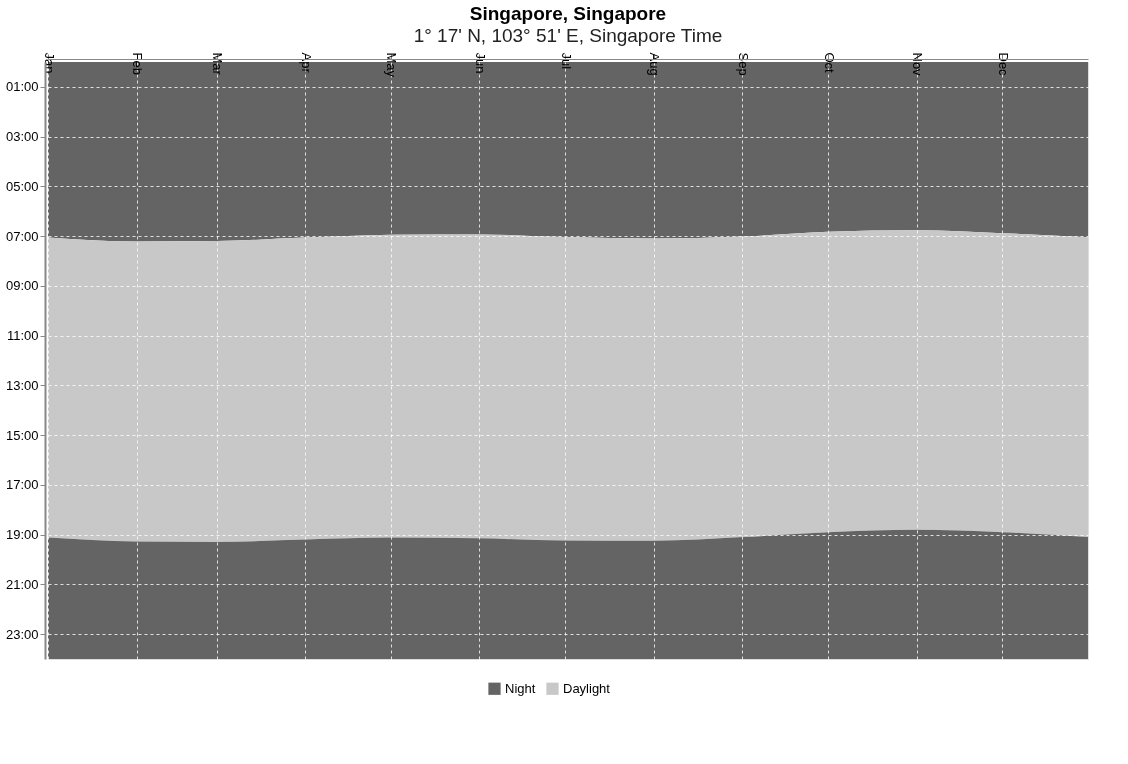  Describe the element at coordinates (568, 13) in the screenshot. I see `chart-title: Singapore, Singapore` at that location.